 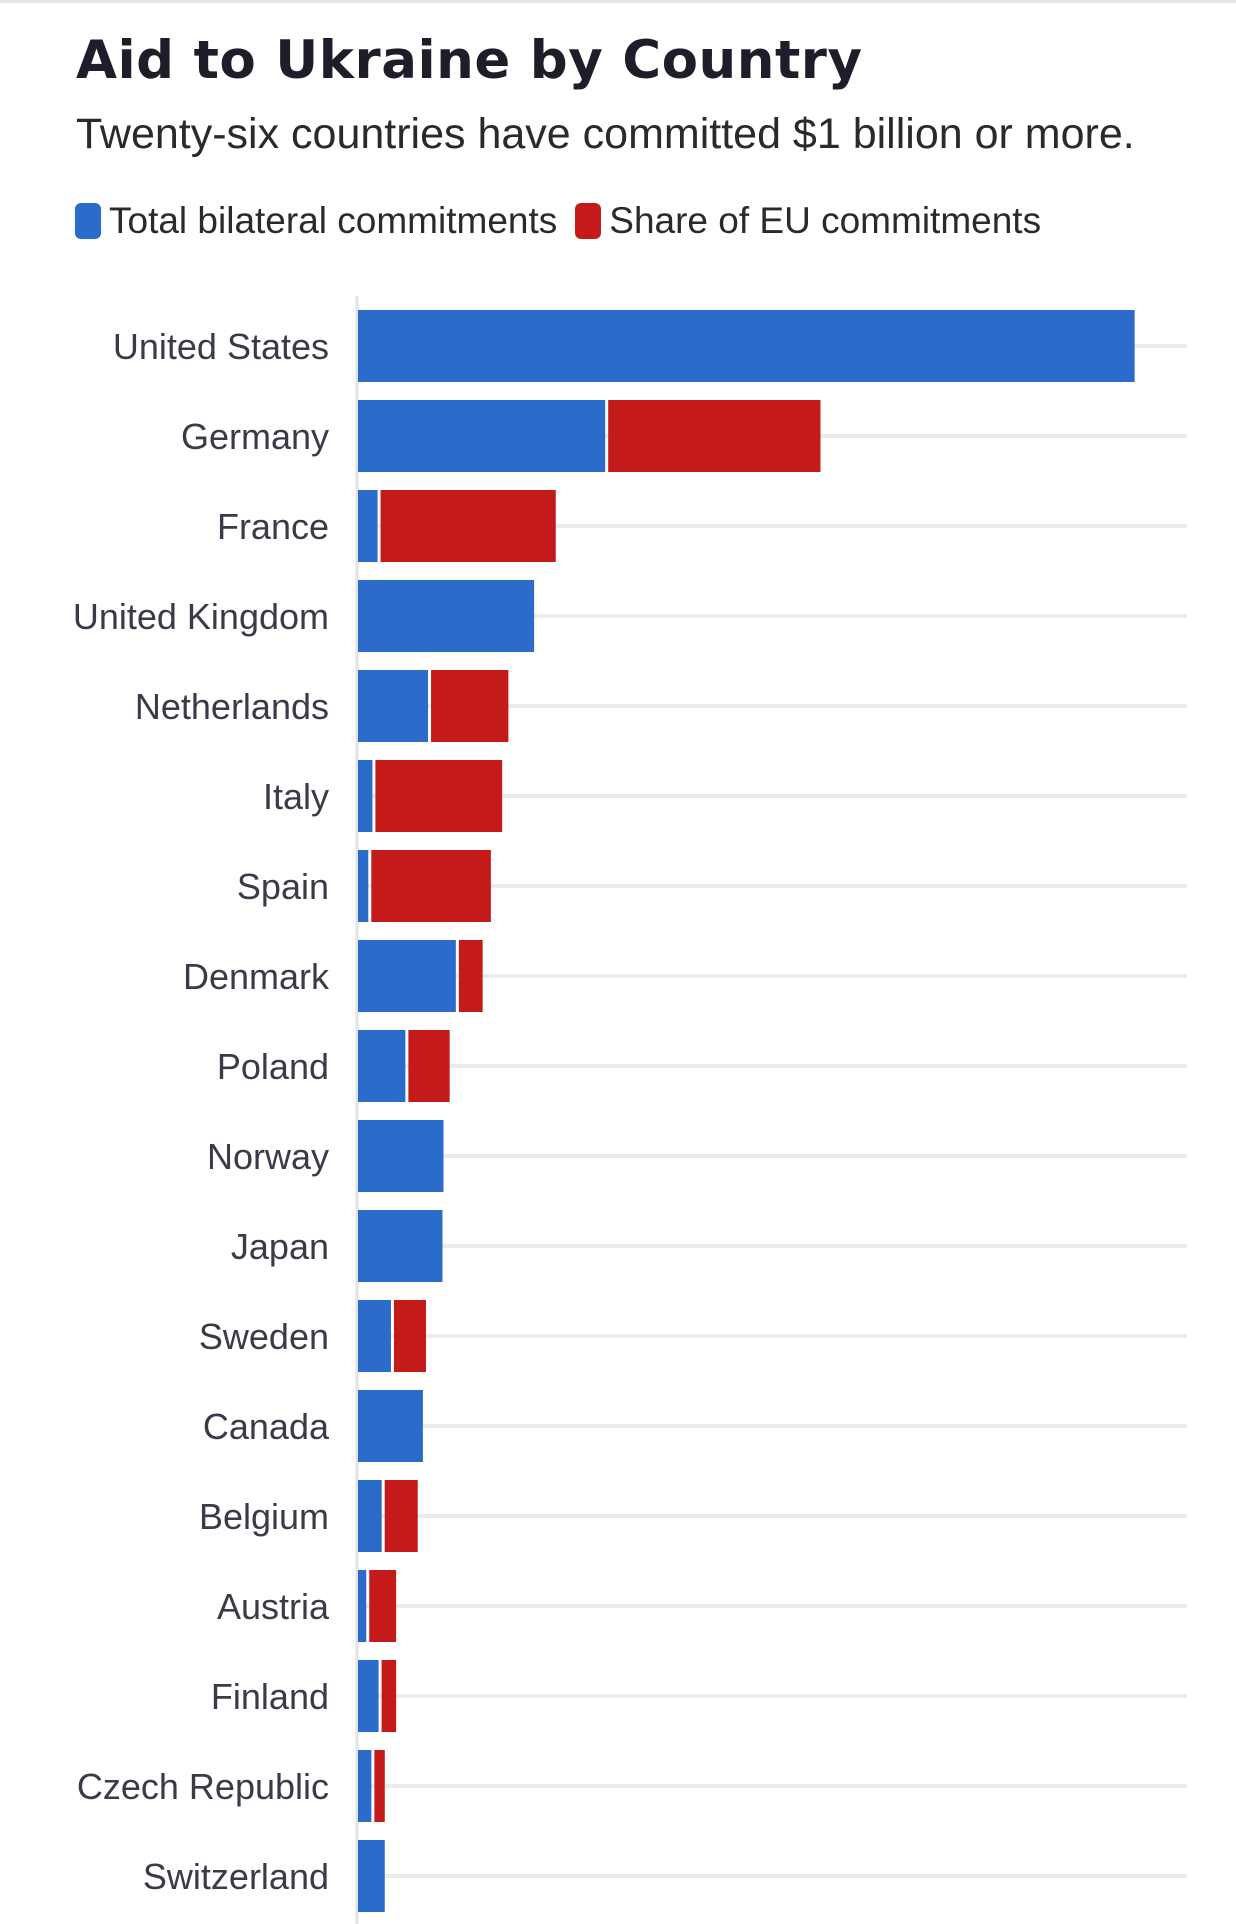 I want to click on category-label-belgium: Belgium, so click(x=264, y=1516).